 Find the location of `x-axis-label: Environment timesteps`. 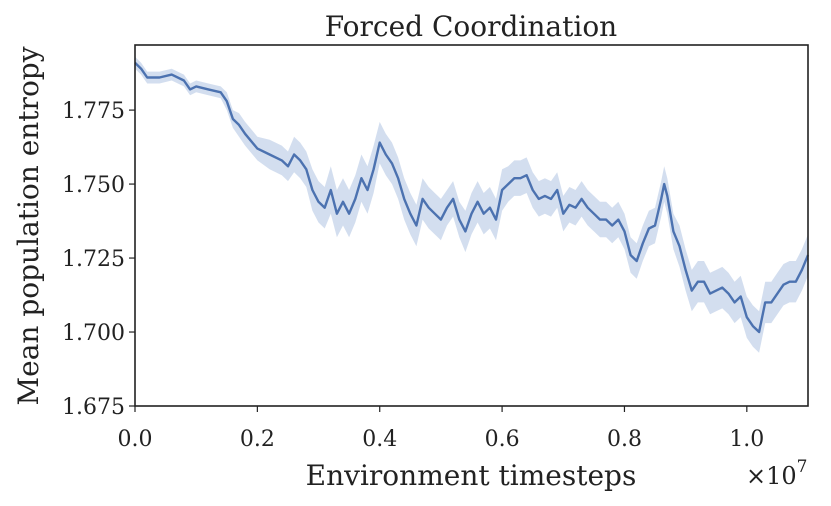

x-axis-label: Environment timesteps is located at coordinates (471, 475).